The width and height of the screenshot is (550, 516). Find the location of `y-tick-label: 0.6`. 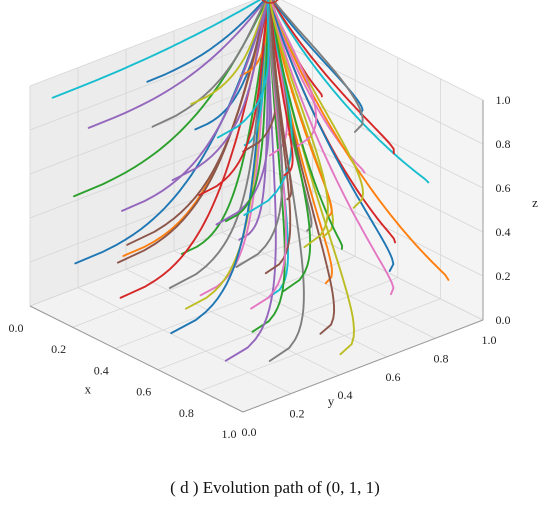

y-tick-label: 0.6 is located at coordinates (393, 377).